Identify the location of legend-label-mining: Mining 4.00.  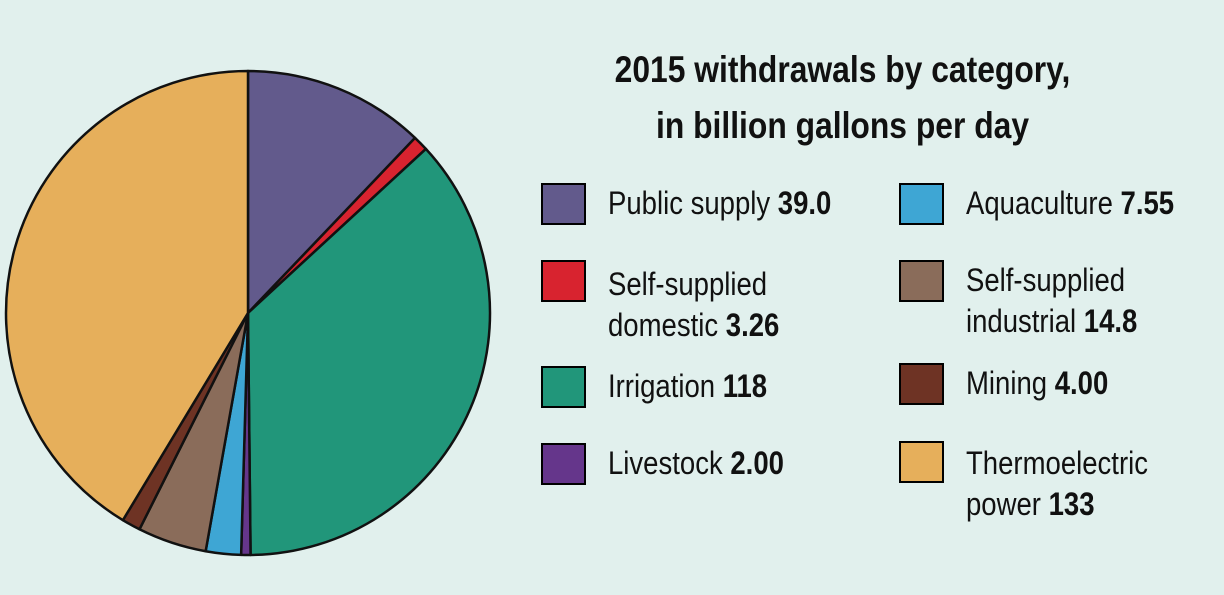
(1037, 383).